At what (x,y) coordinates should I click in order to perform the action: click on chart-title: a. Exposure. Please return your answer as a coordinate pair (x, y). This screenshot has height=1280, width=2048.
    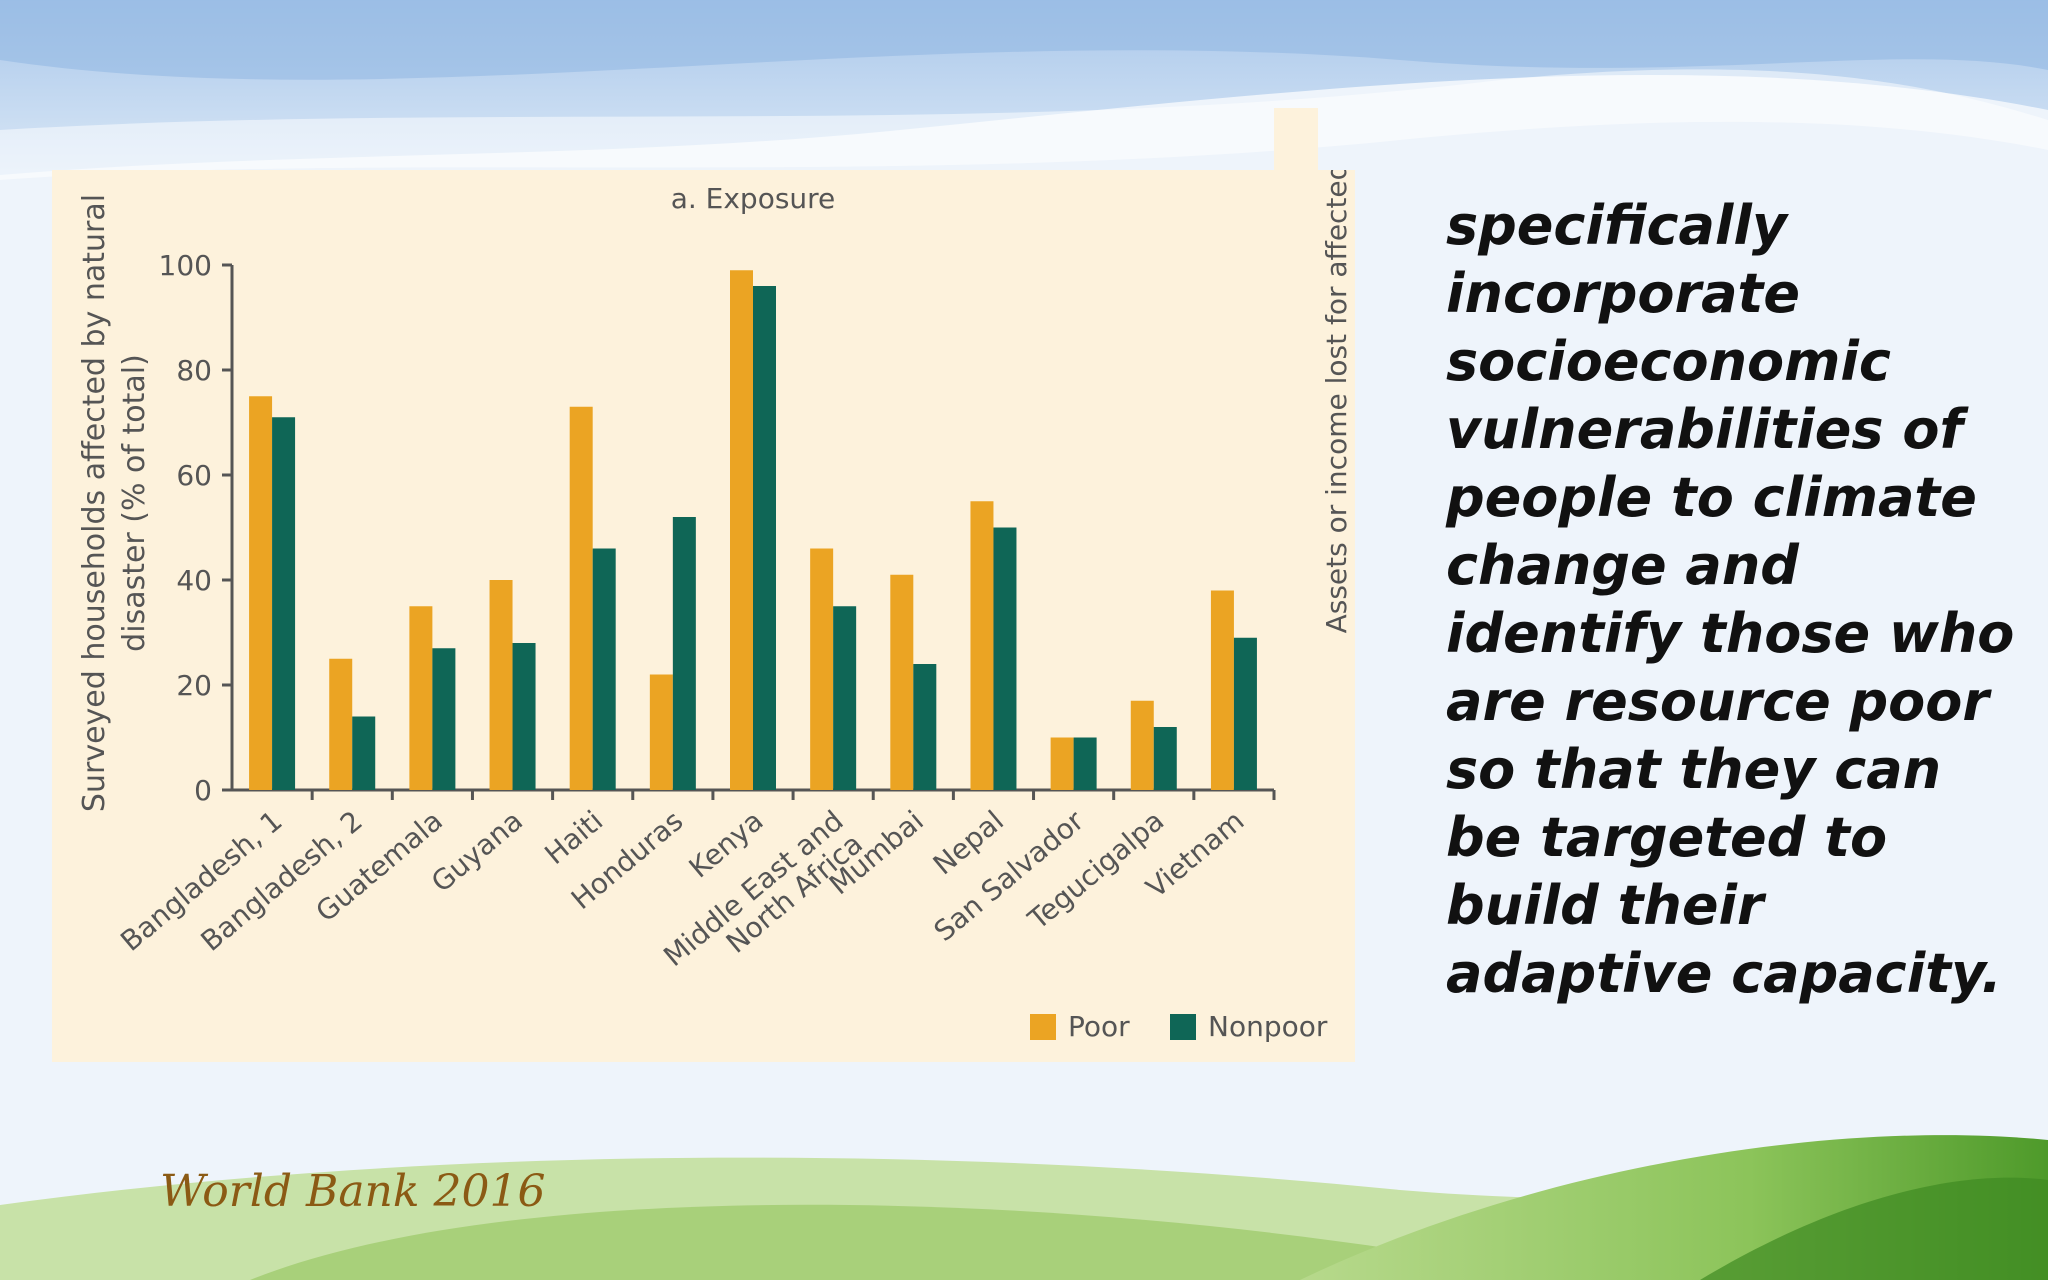
    Looking at the image, I should click on (753, 198).